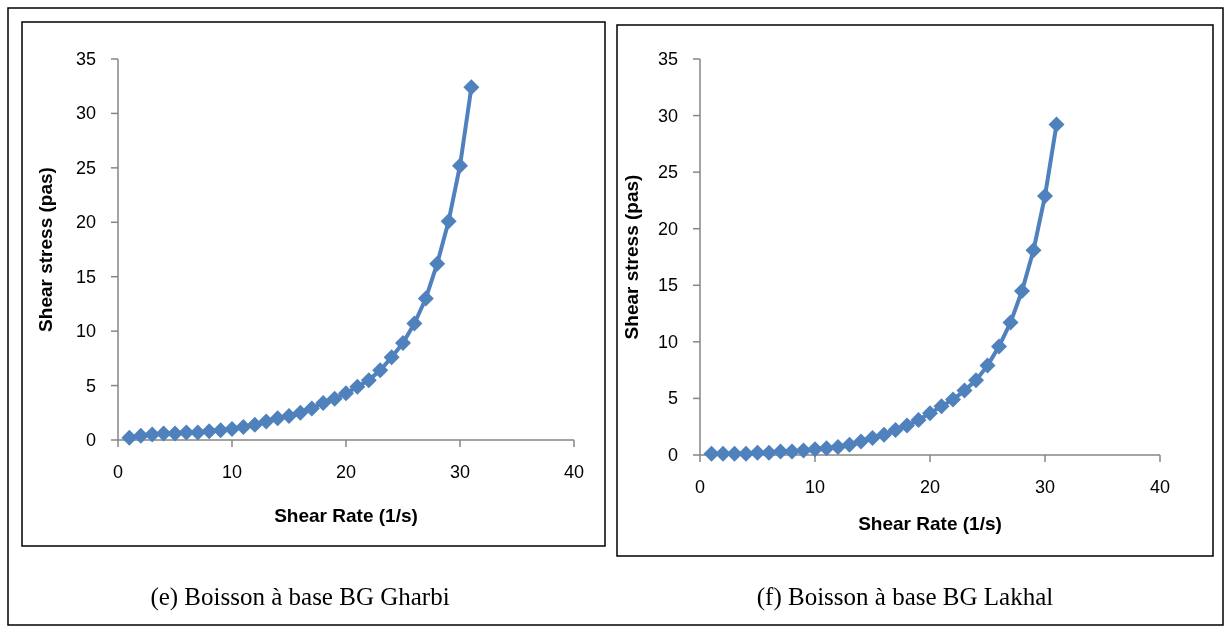 This screenshot has width=1231, height=633. I want to click on text: (e) Boisson à base BG Gharbi, so click(300, 597).